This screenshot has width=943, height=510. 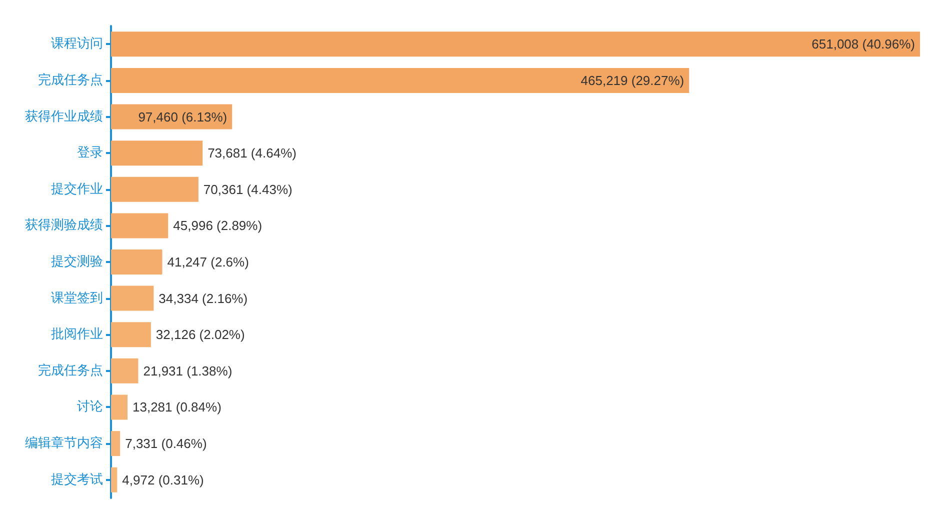 I want to click on y-tick-label: 获得测验成绩, so click(x=64, y=226).